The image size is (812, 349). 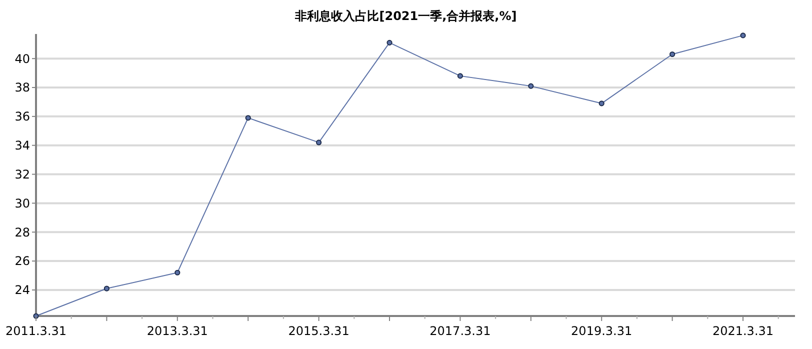 I want to click on chart-title: 非利息收入占比[2021一季,合并报表,%], so click(x=405, y=16).